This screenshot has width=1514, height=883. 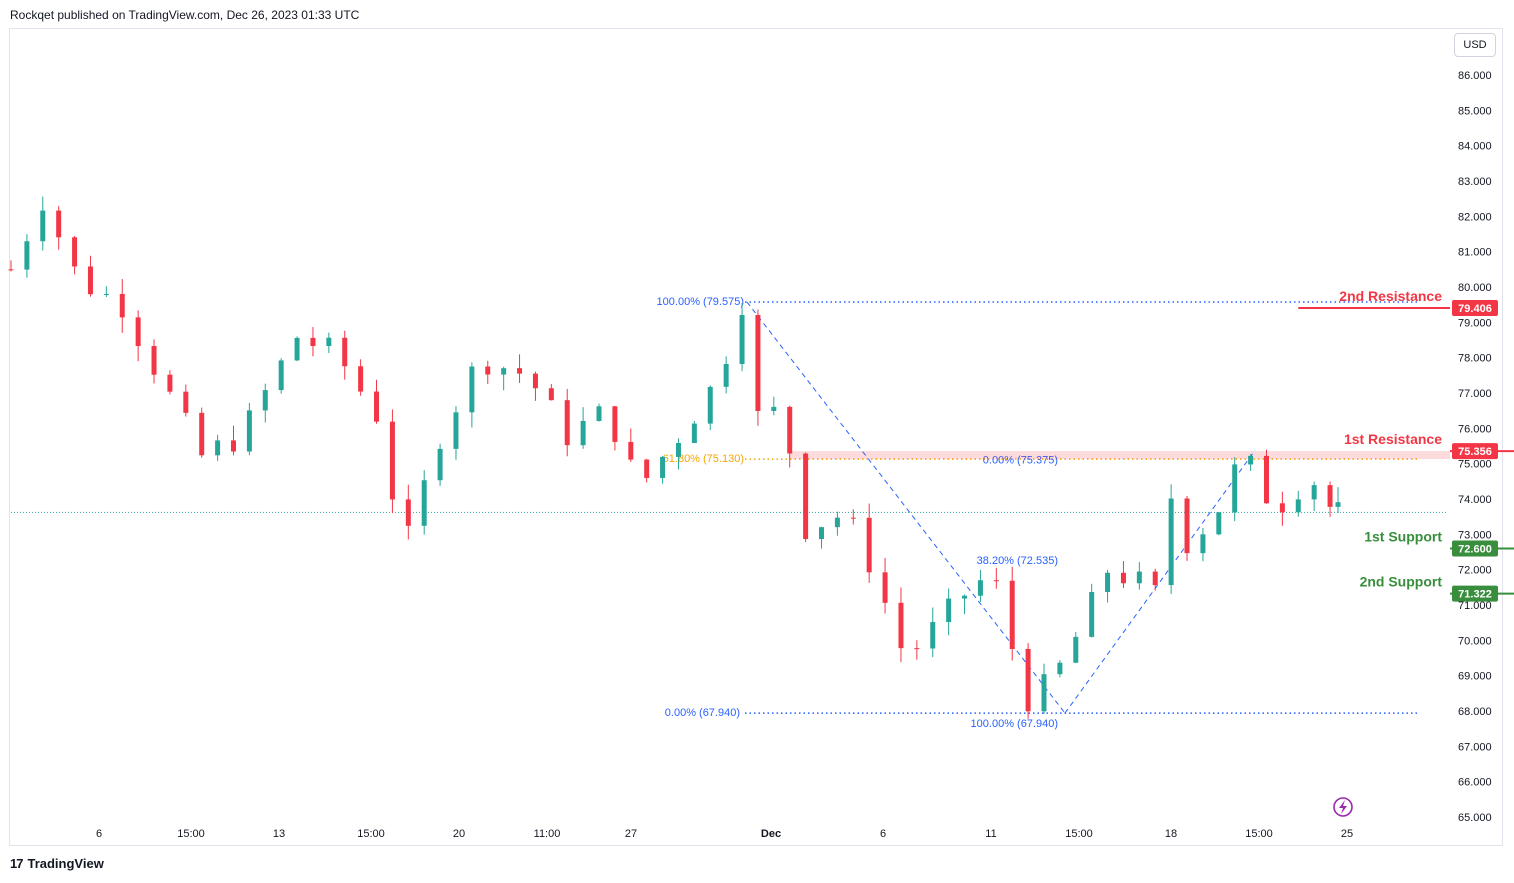 I want to click on price-tick-label: 78.000, so click(x=1475, y=359).